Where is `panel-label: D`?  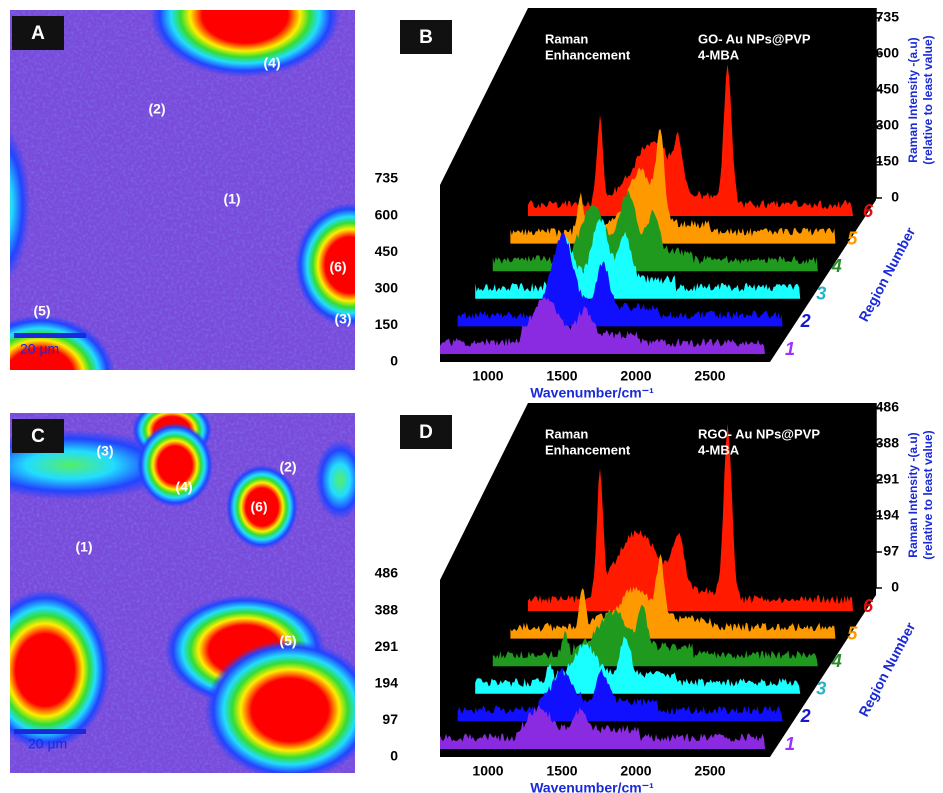 panel-label: D is located at coordinates (426, 432).